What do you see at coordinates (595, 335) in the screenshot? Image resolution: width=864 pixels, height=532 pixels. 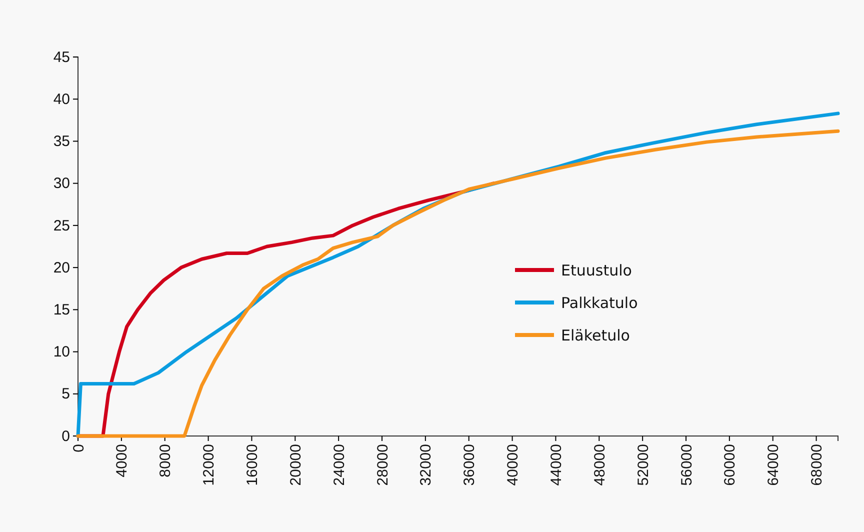 I see `legend-label: Eläketulo` at bounding box center [595, 335].